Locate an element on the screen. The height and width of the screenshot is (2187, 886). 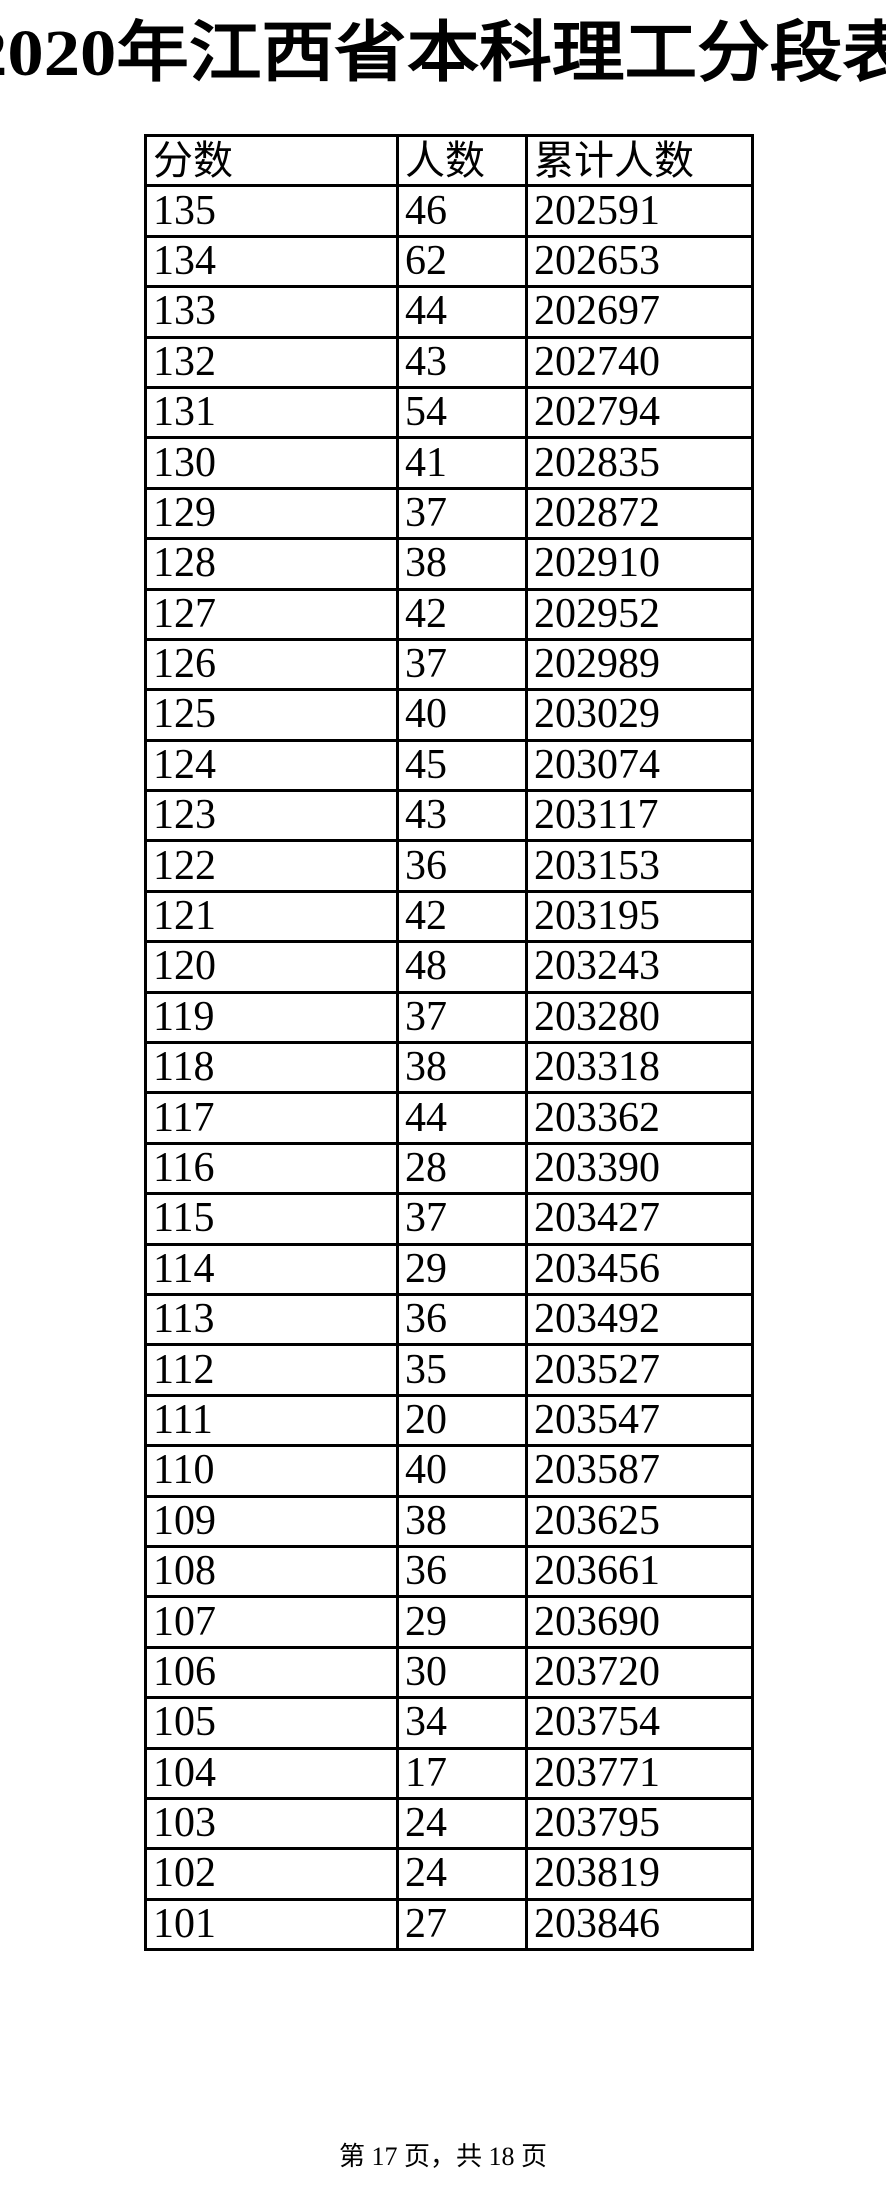
cell-score: 126 is located at coordinates (271, 664).